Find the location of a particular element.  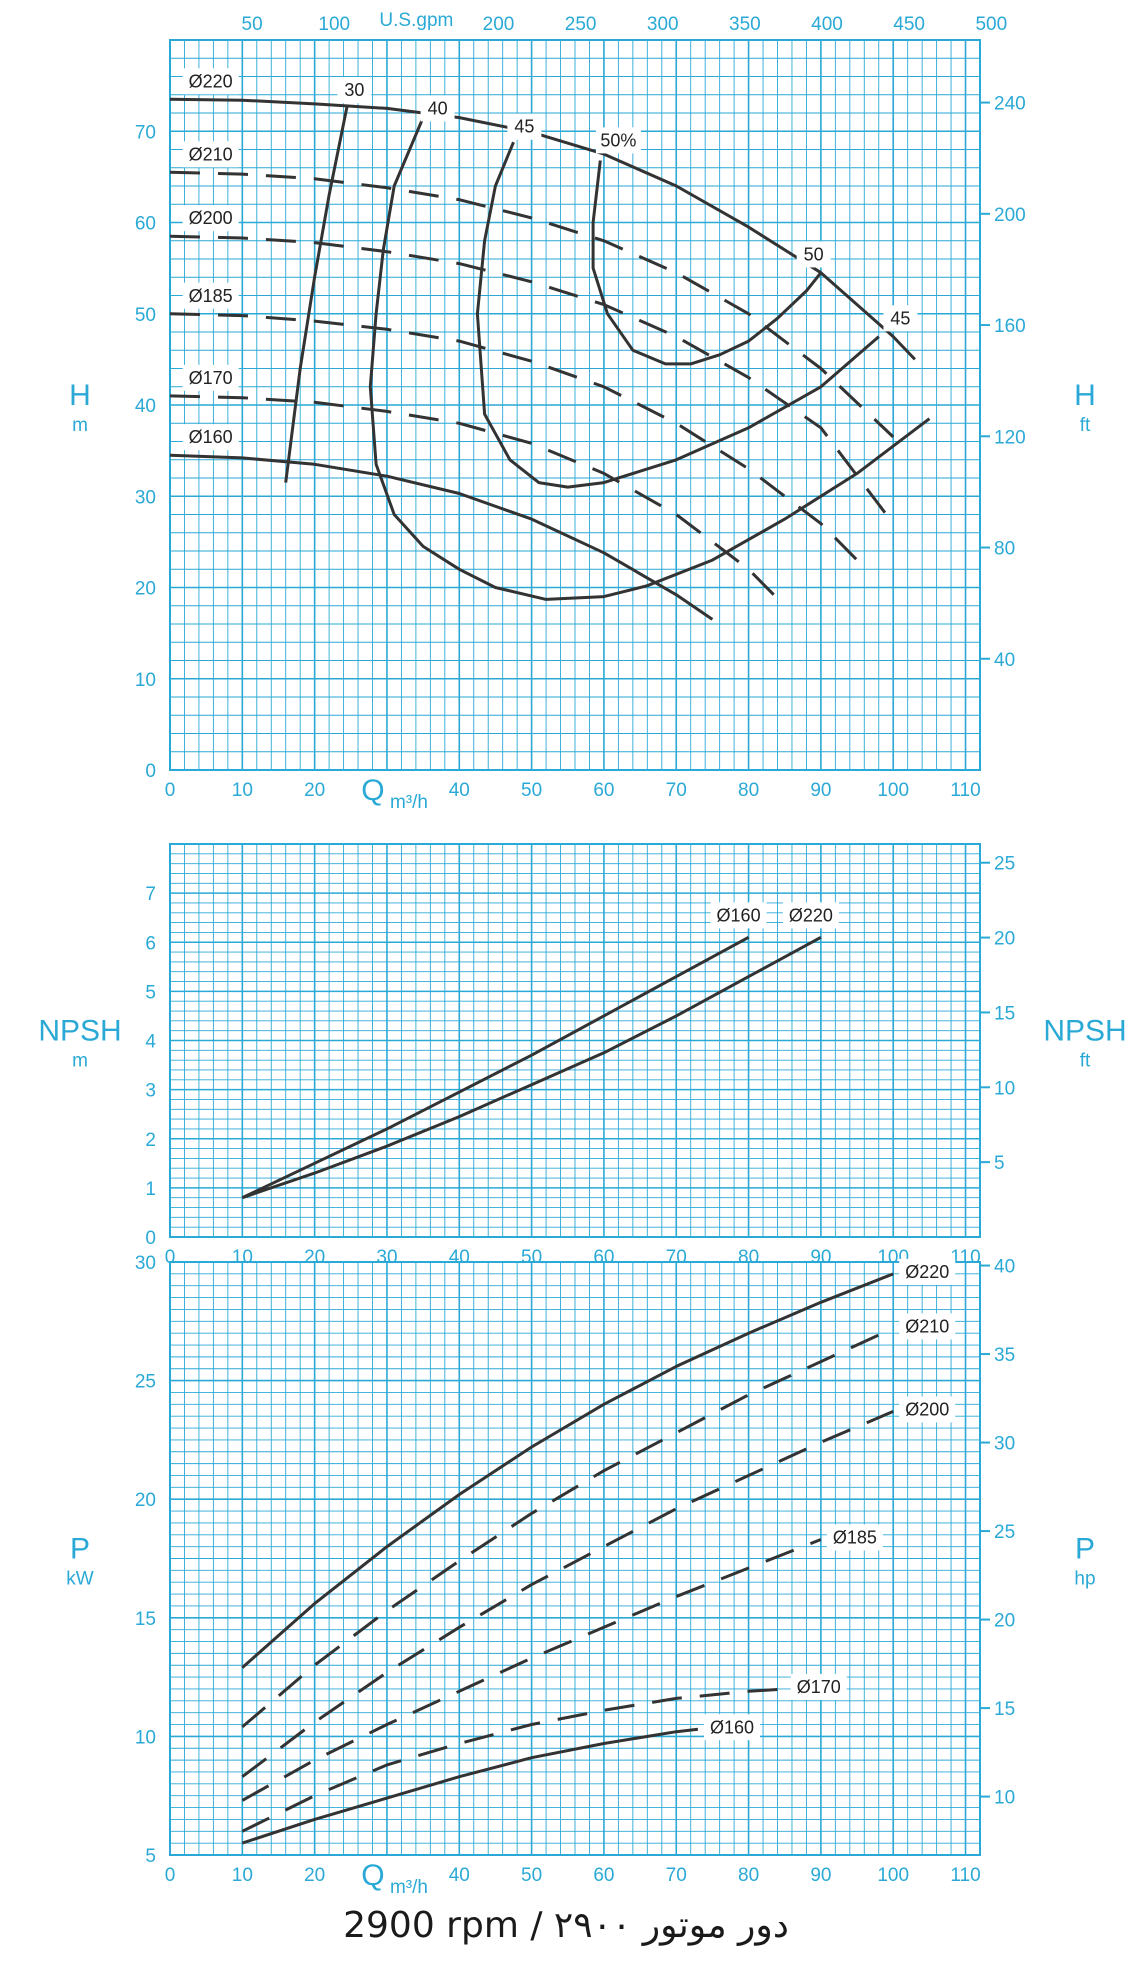

series-label-160-bg is located at coordinates (738, 915).